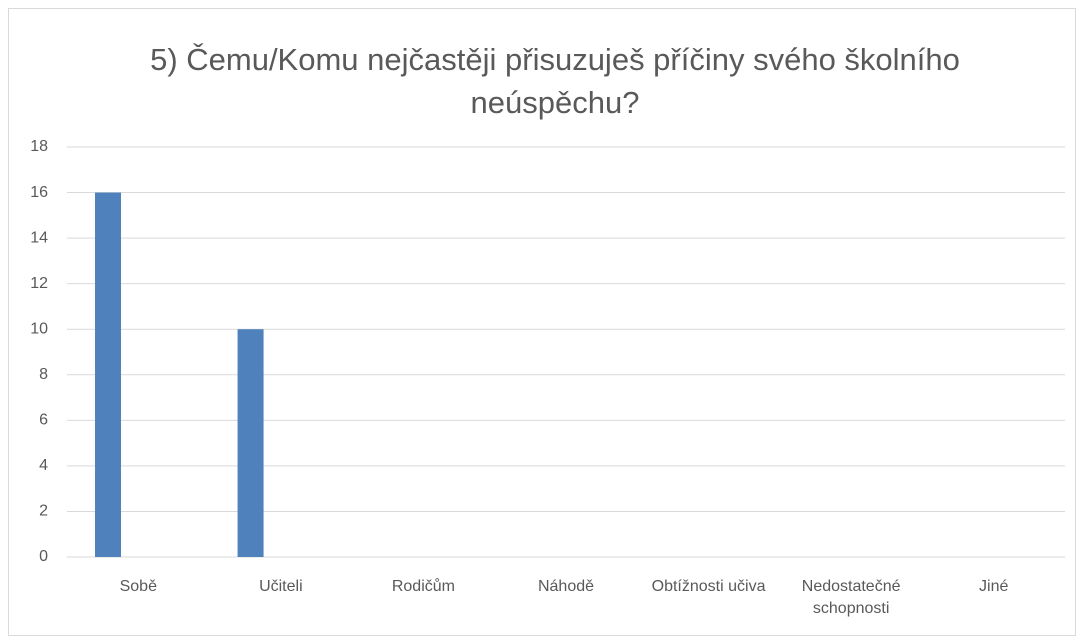 The image size is (1078, 638). Describe the element at coordinates (43, 465) in the screenshot. I see `y-tick-label: 4` at that location.